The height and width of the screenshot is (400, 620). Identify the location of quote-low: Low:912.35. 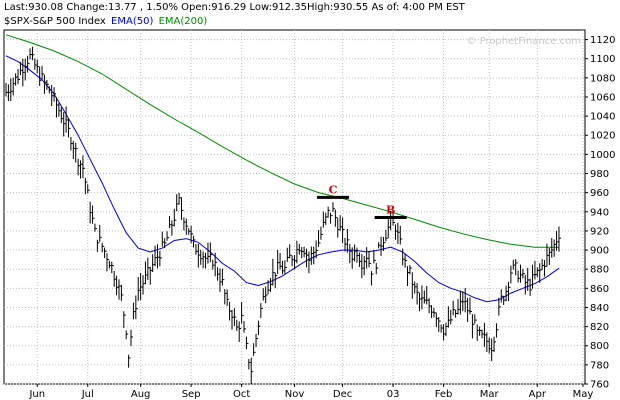
(278, 7).